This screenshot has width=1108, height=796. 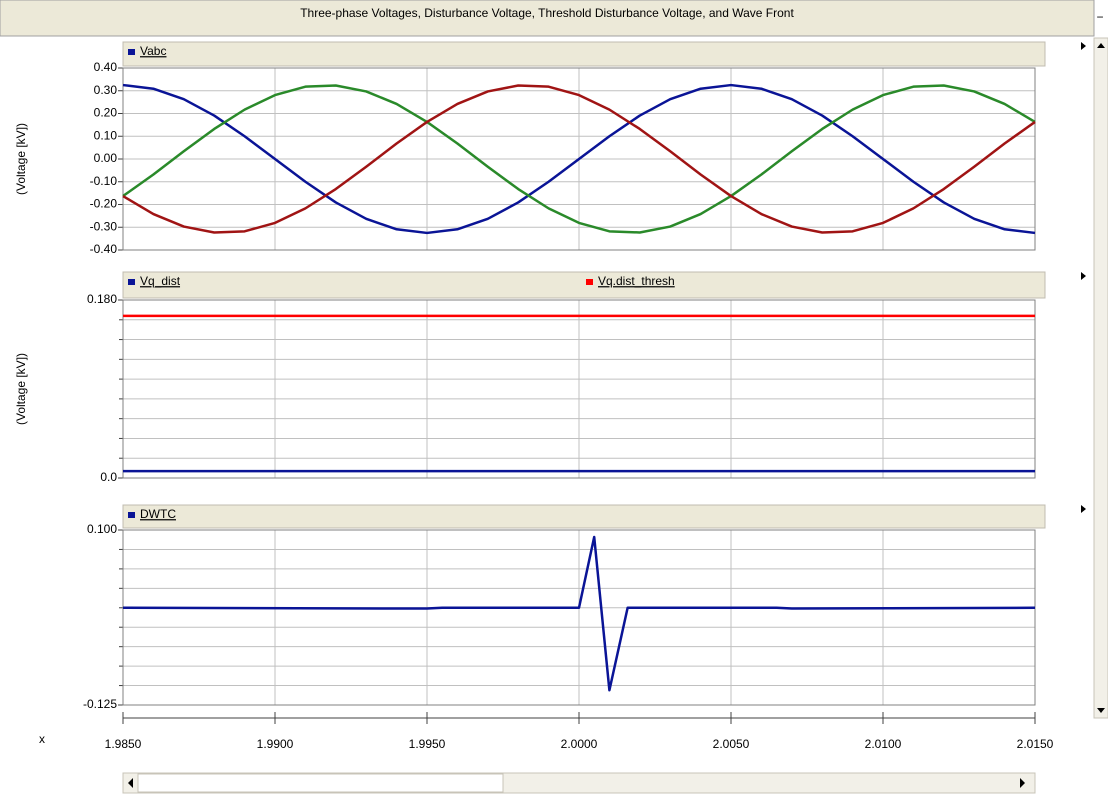 I want to click on y-tick-label: -0.30, so click(x=104, y=226).